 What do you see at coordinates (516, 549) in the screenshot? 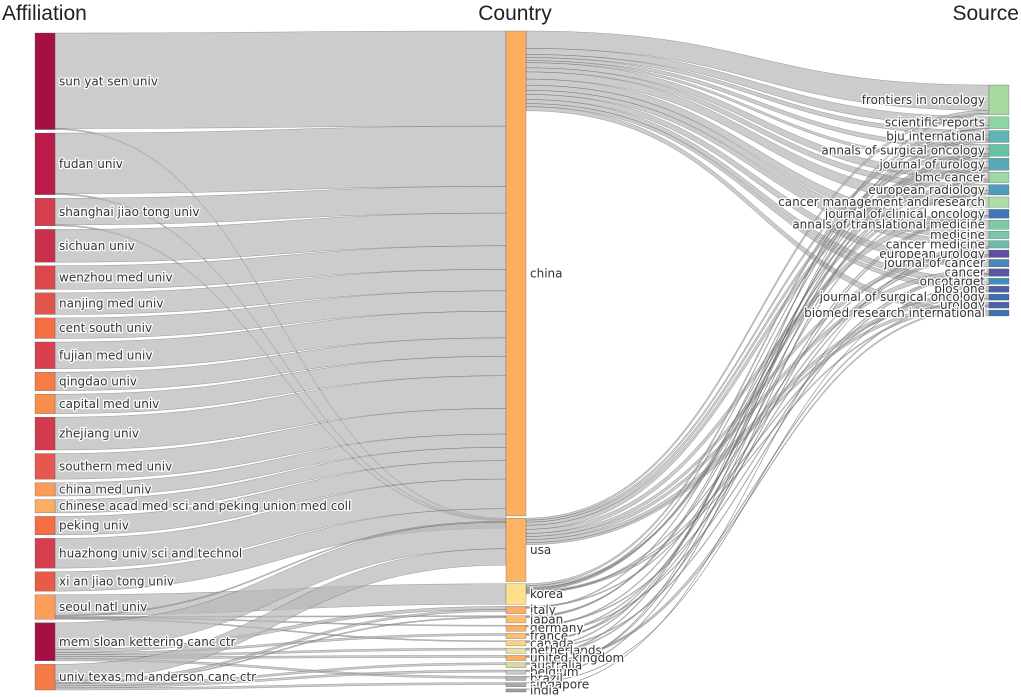
I see `node-usa` at bounding box center [516, 549].